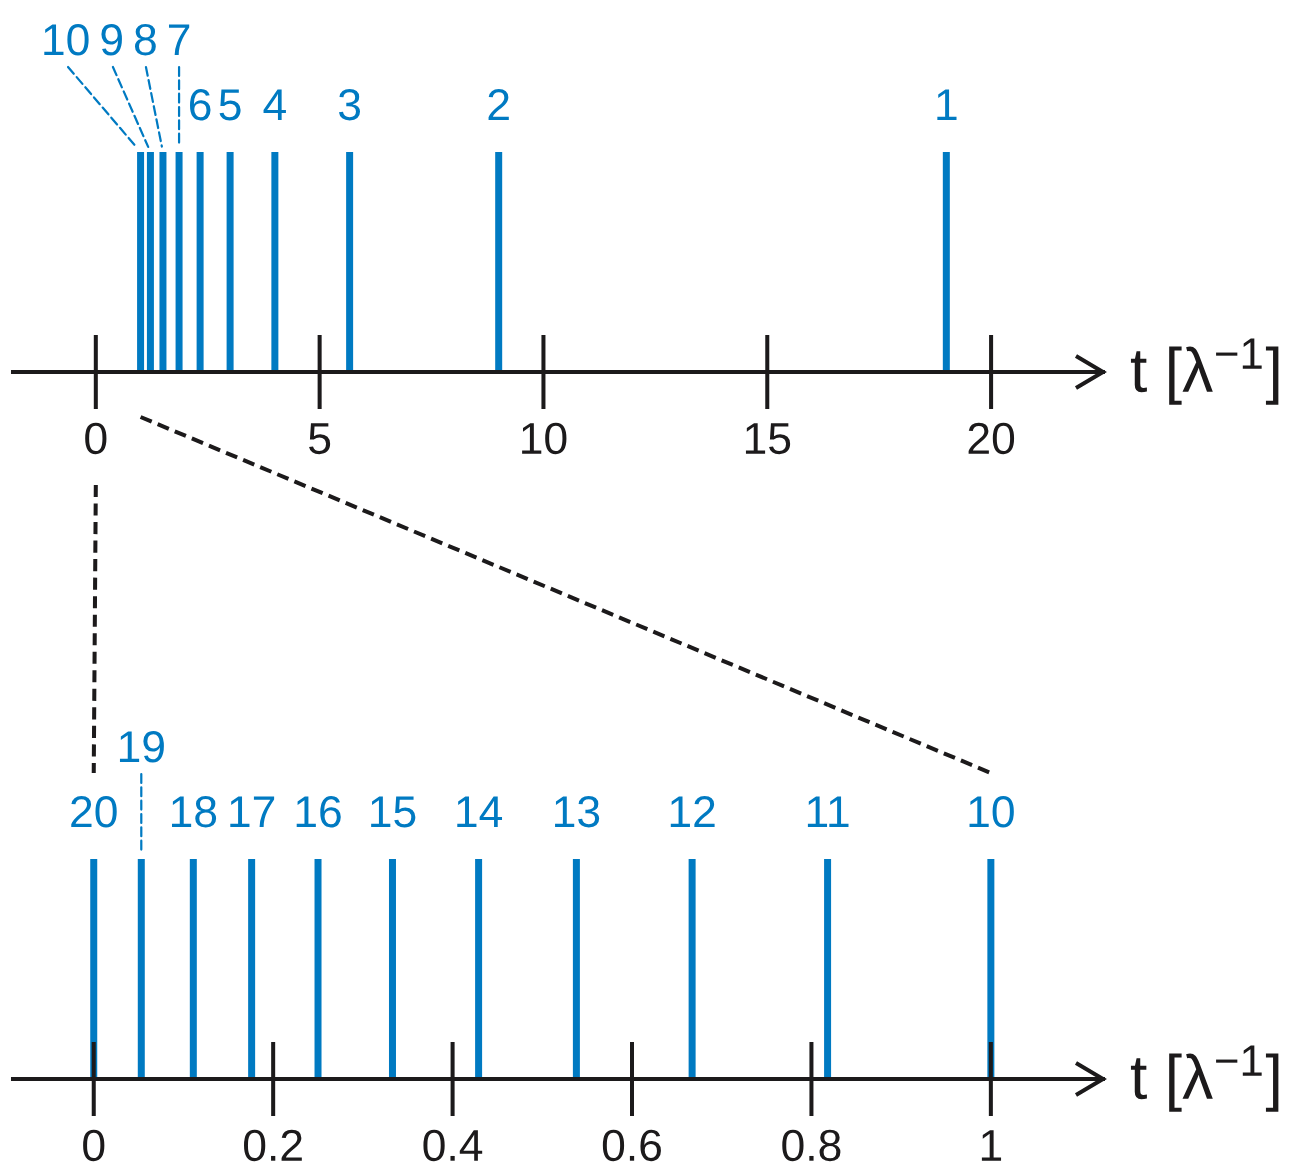  What do you see at coordinates (111, 39) in the screenshot?
I see `annotation: 9` at bounding box center [111, 39].